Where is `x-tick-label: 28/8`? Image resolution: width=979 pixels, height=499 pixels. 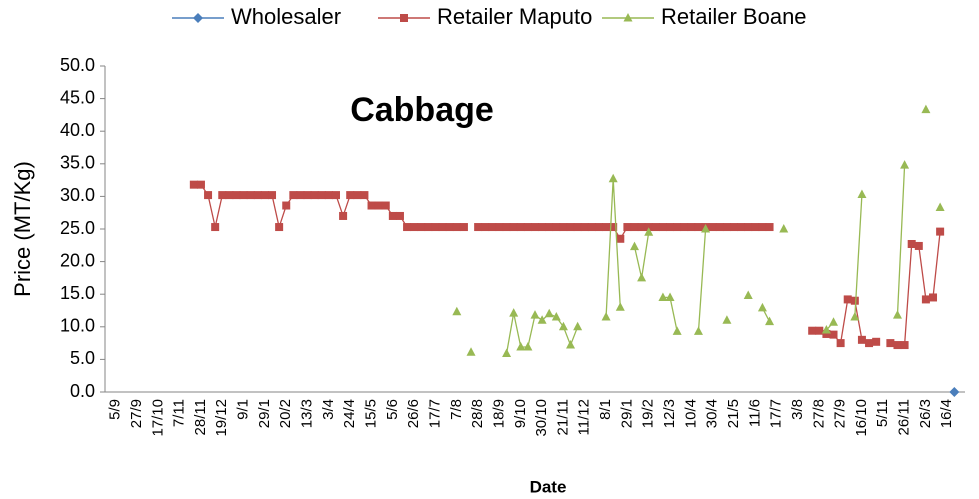
x-tick-label: 28/8 is located at coordinates (477, 413).